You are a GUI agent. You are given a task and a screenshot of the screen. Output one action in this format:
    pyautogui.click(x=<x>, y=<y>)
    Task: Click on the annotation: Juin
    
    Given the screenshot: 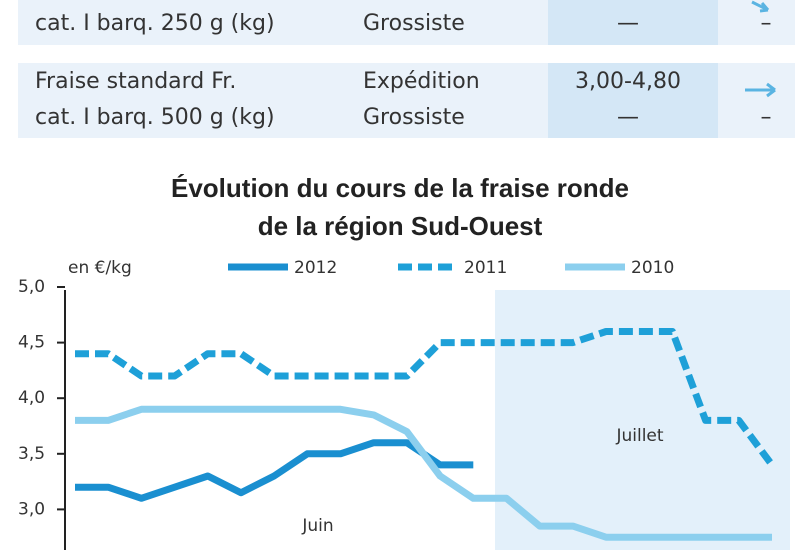 What is the action you would take?
    pyautogui.click(x=317, y=526)
    